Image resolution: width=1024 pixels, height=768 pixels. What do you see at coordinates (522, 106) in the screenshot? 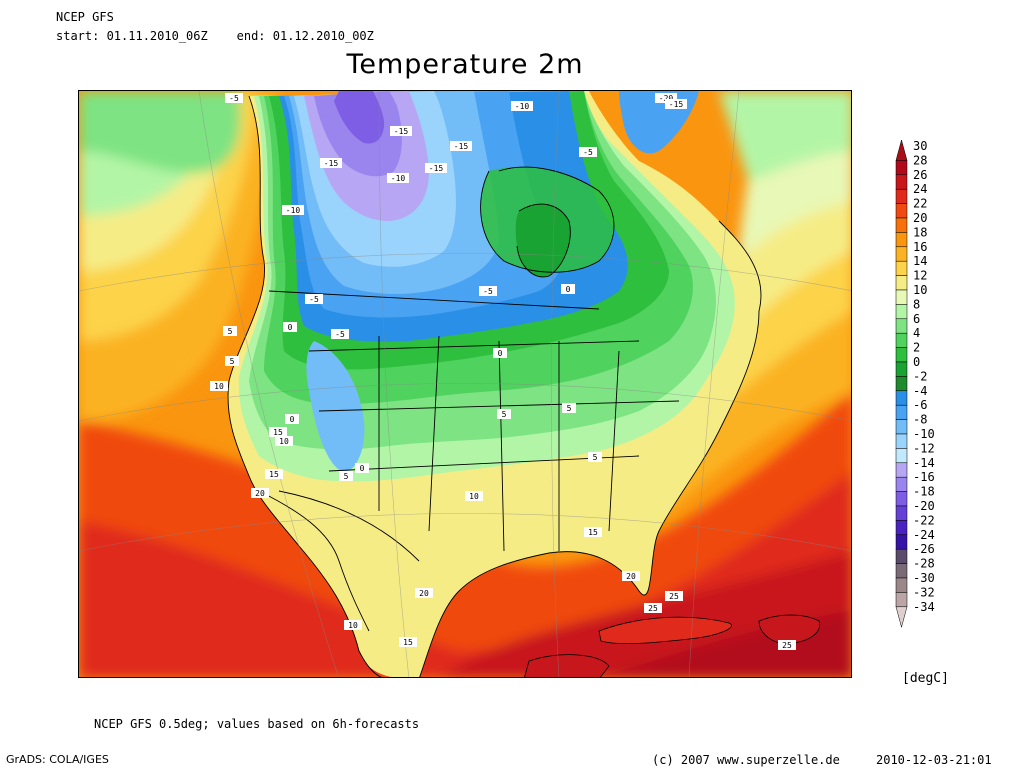
I see `contour-label: -10` at bounding box center [522, 106].